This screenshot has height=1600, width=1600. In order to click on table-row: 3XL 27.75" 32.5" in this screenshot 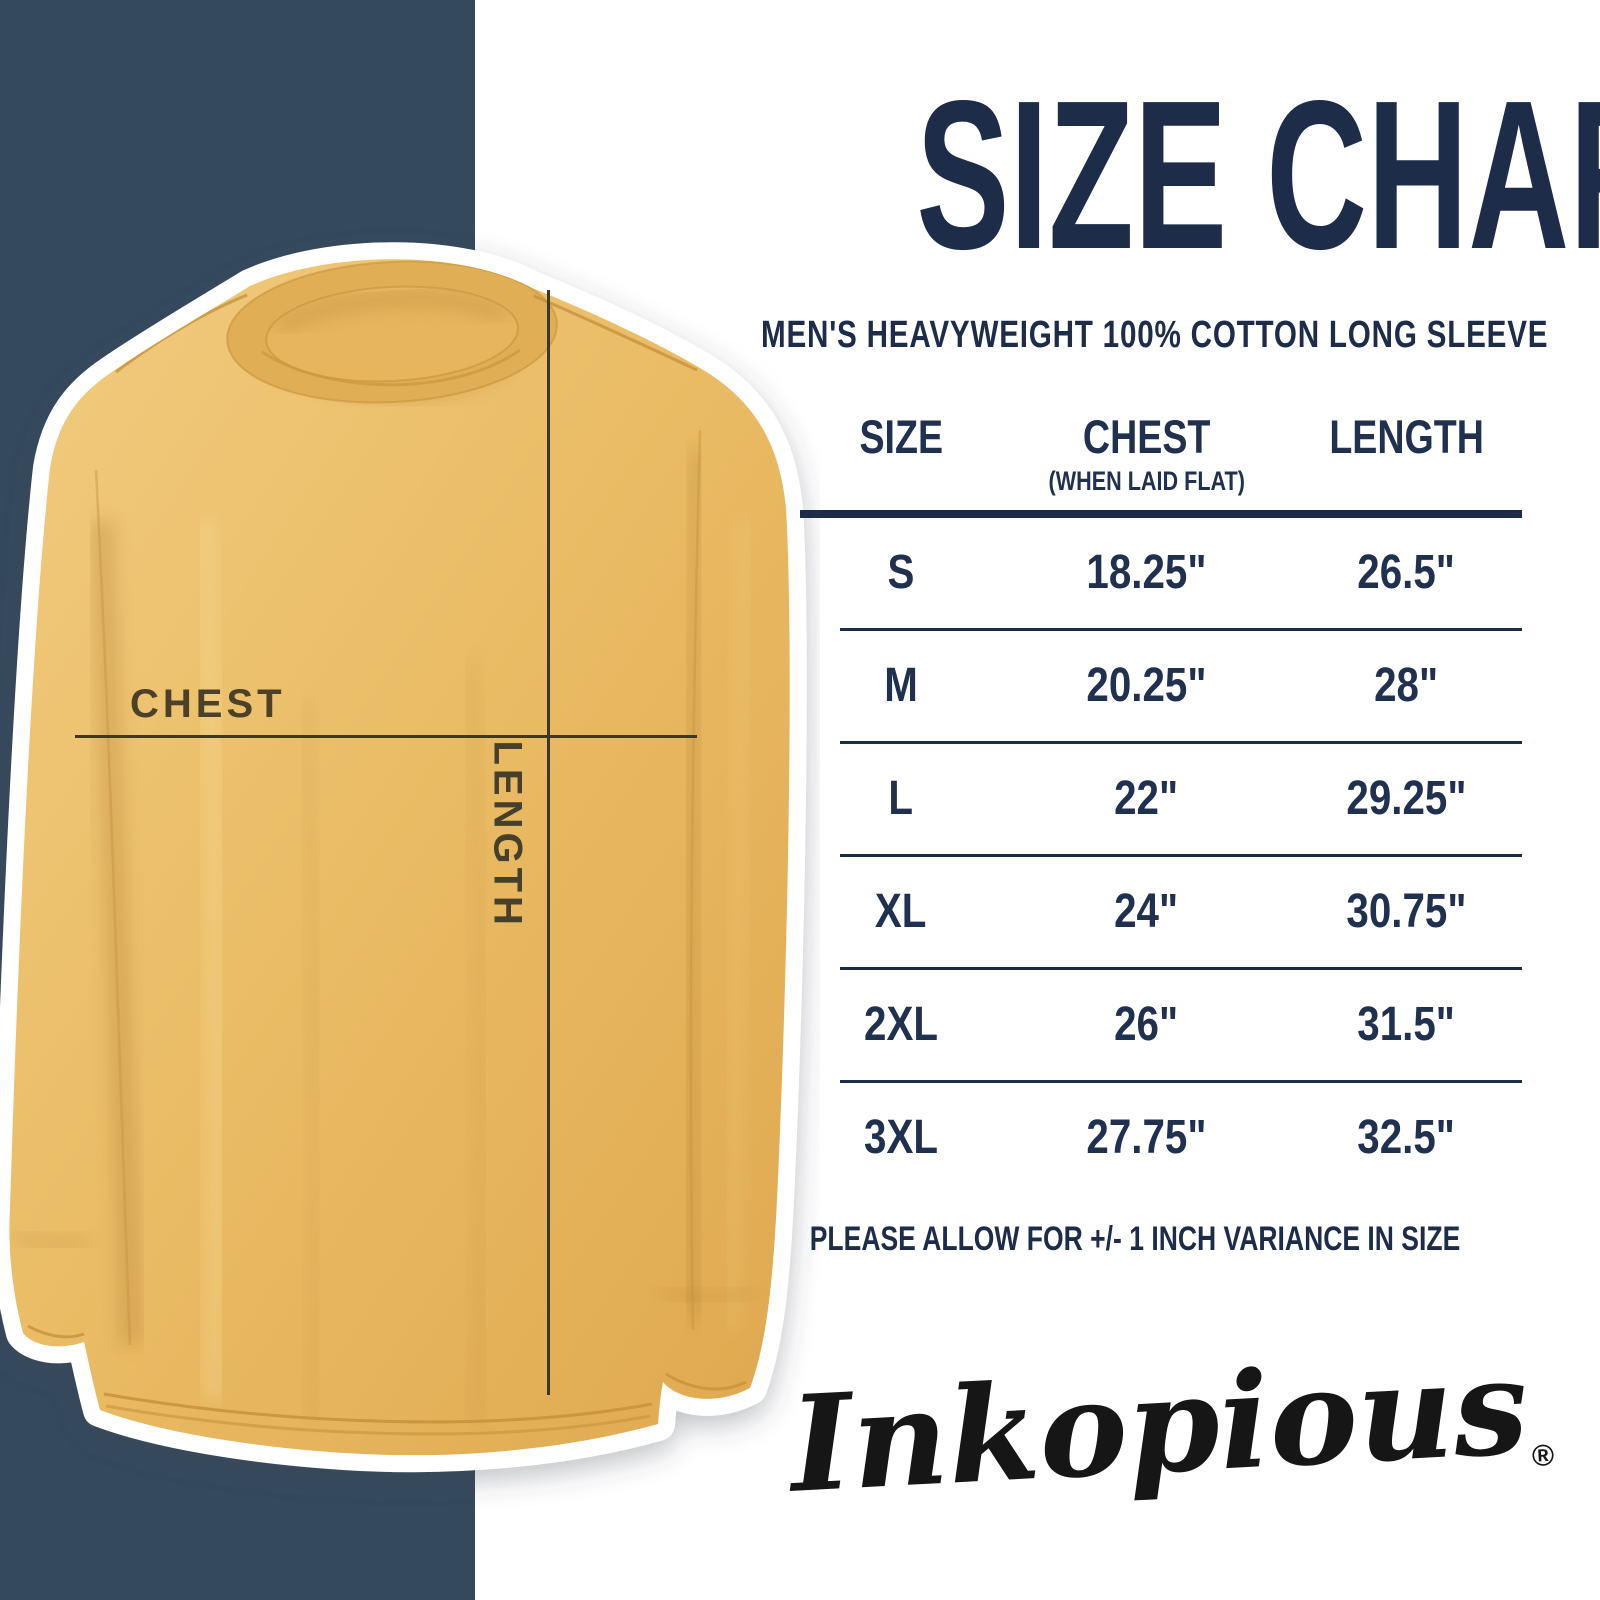, I will do `click(1161, 1138)`.